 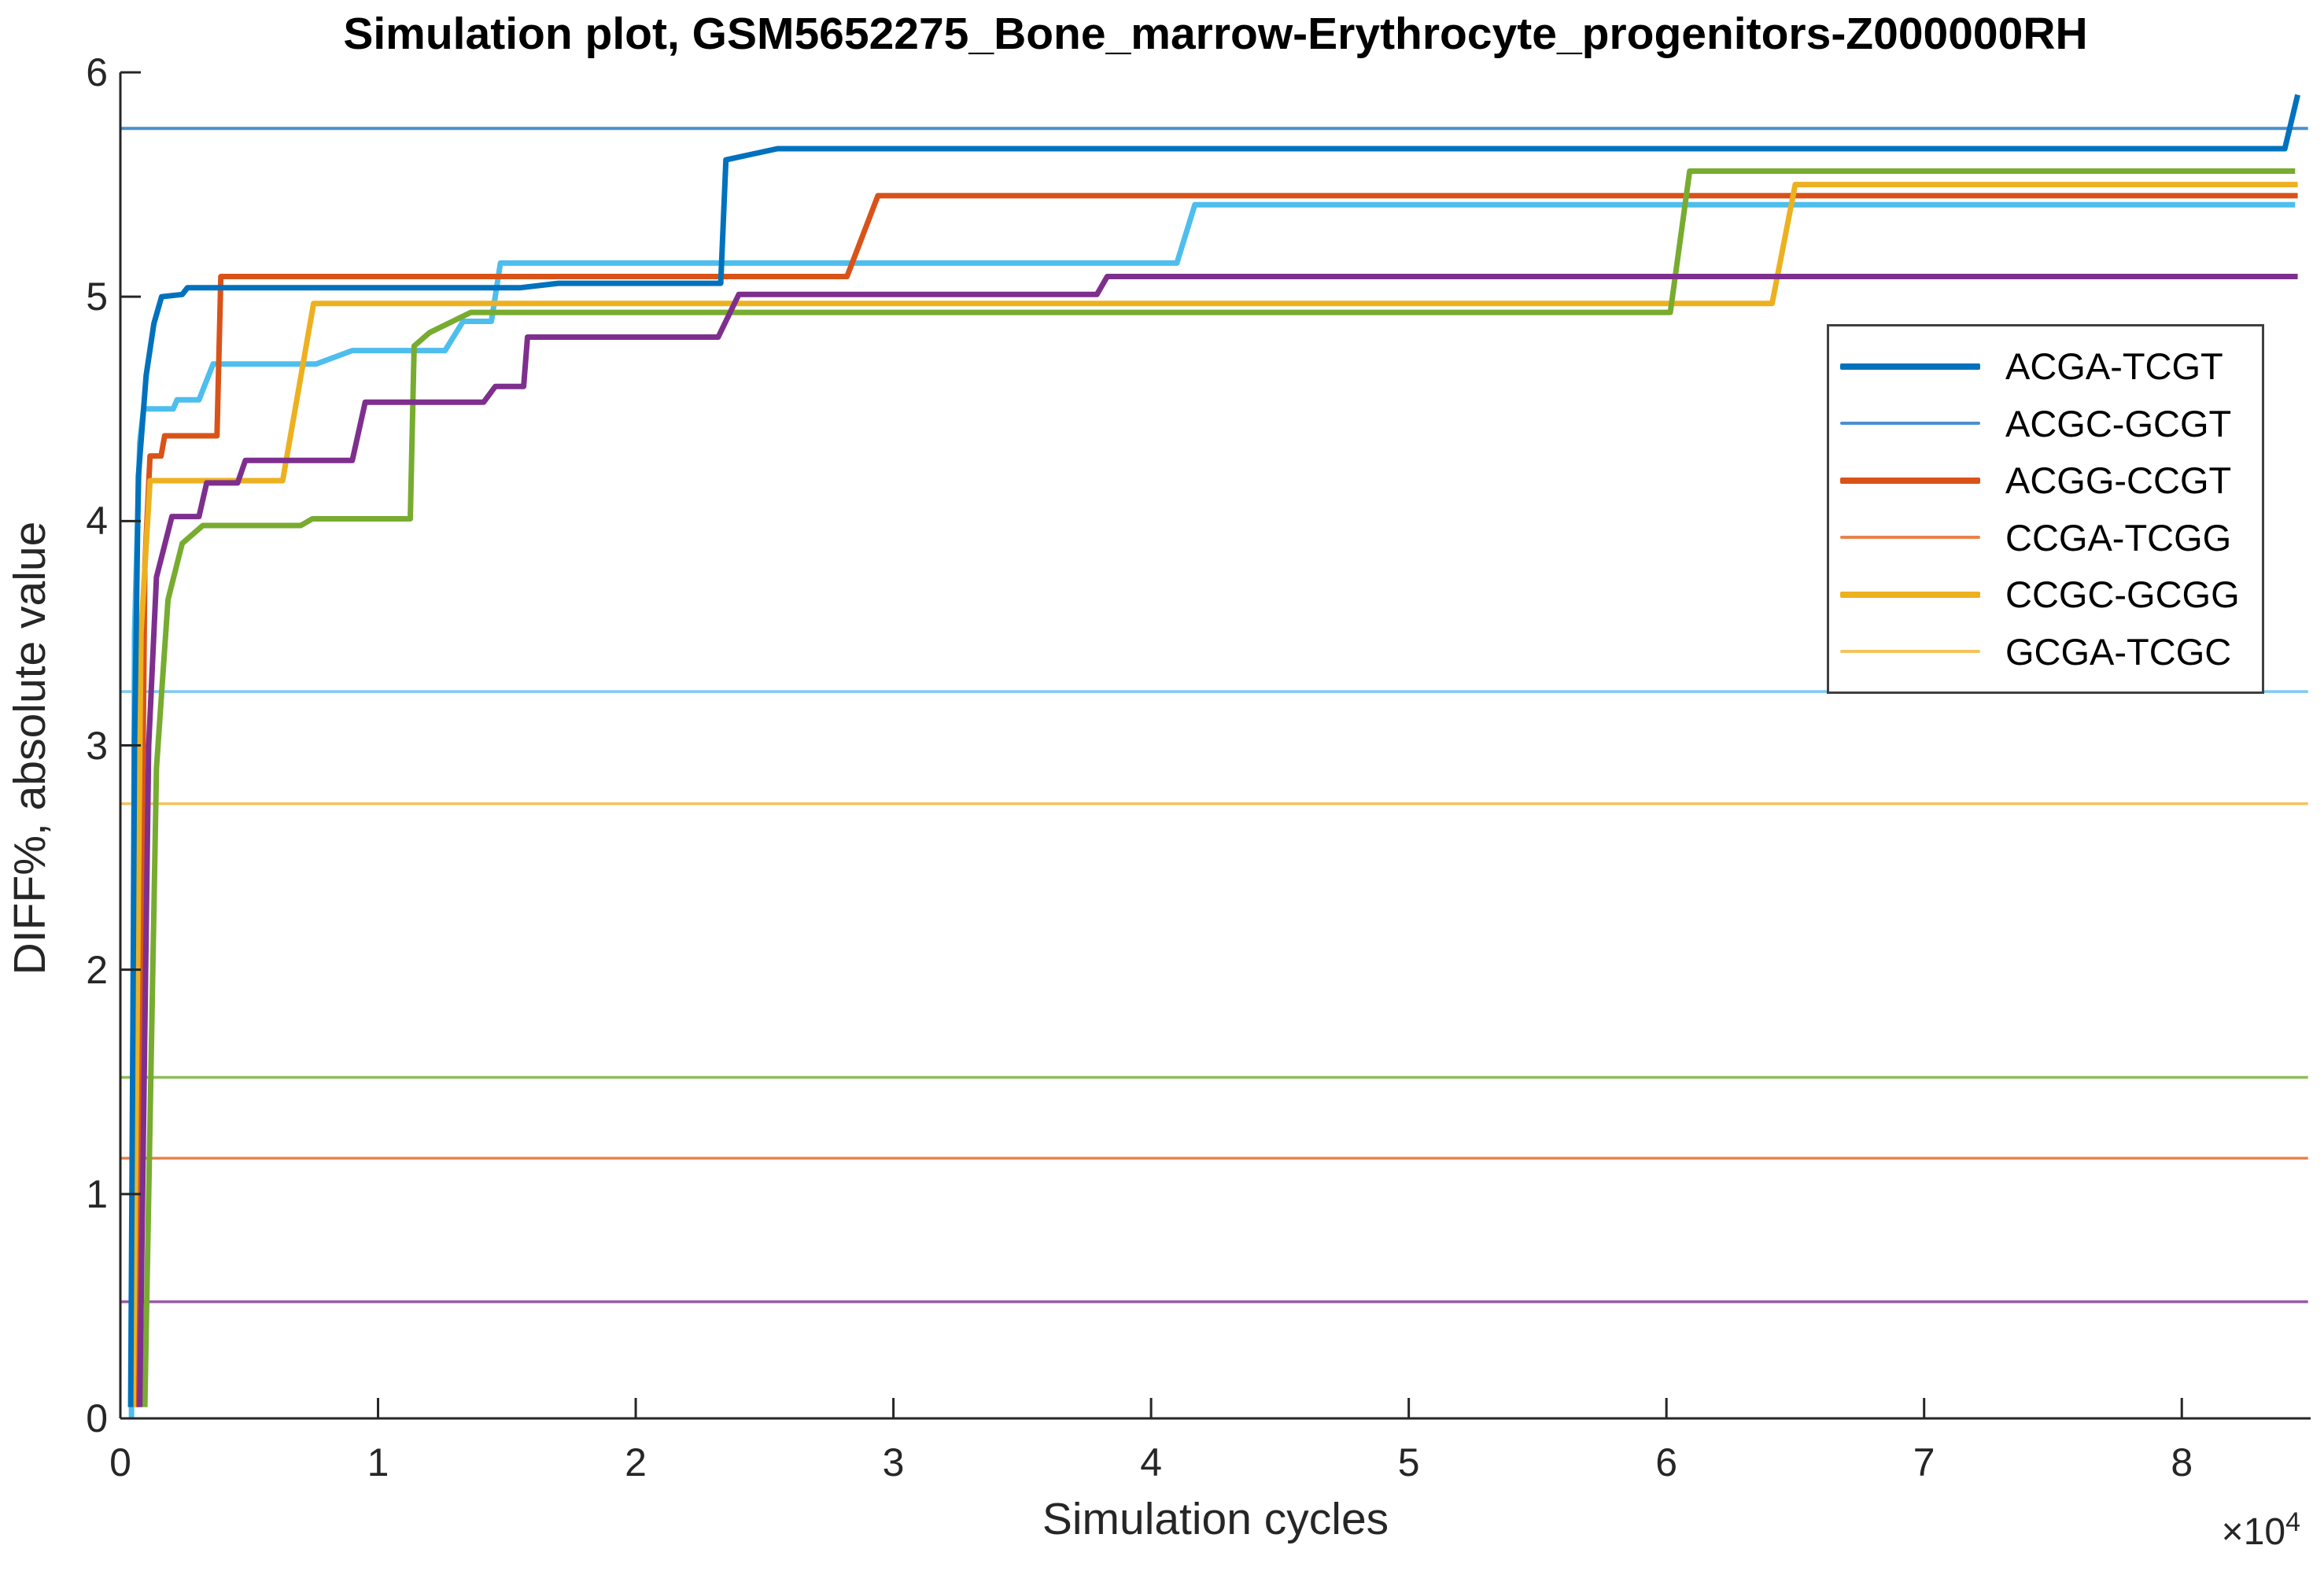 I want to click on y-tick-label-1: 1, so click(x=97, y=1194).